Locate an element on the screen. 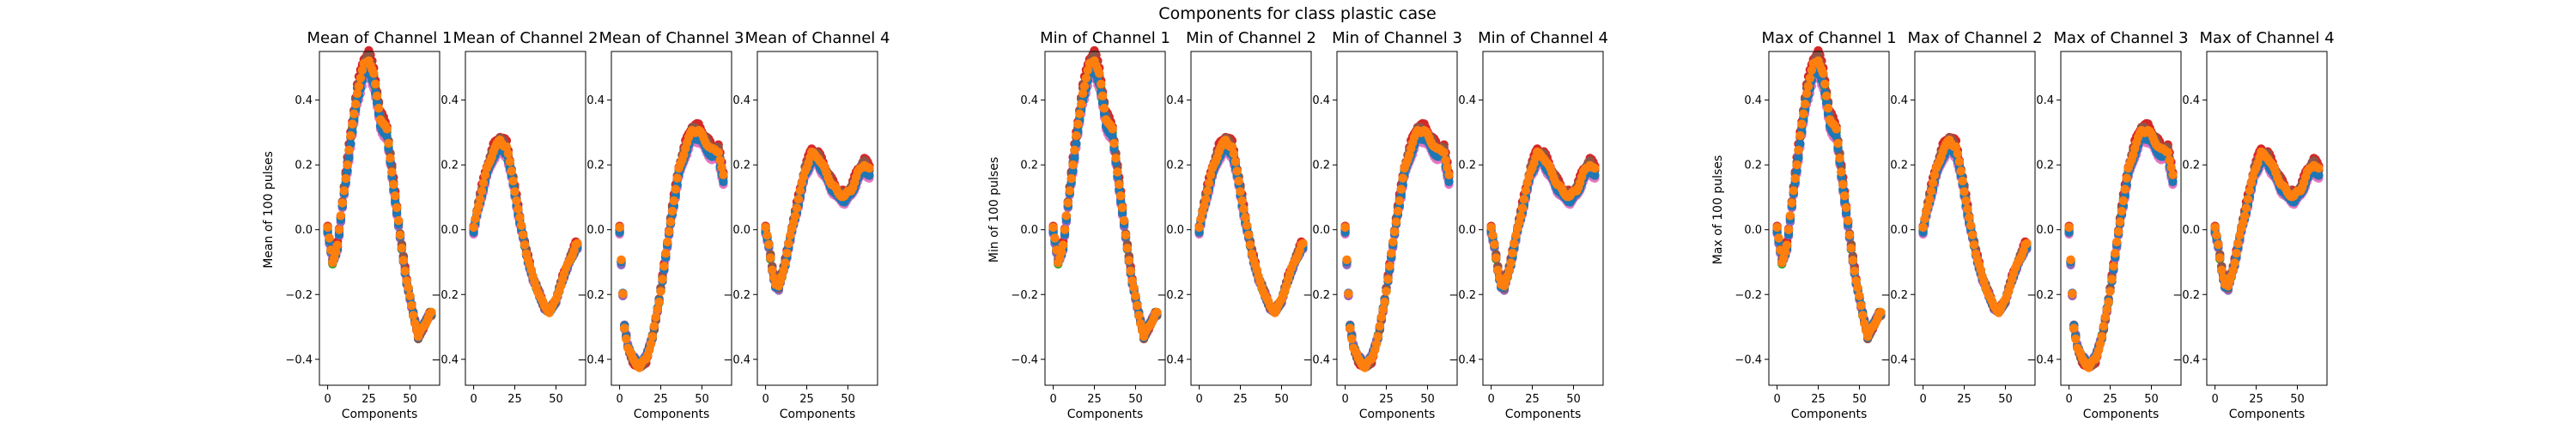 This screenshot has height=429, width=2576. figure-title: Components for class plastic case is located at coordinates (1297, 13).